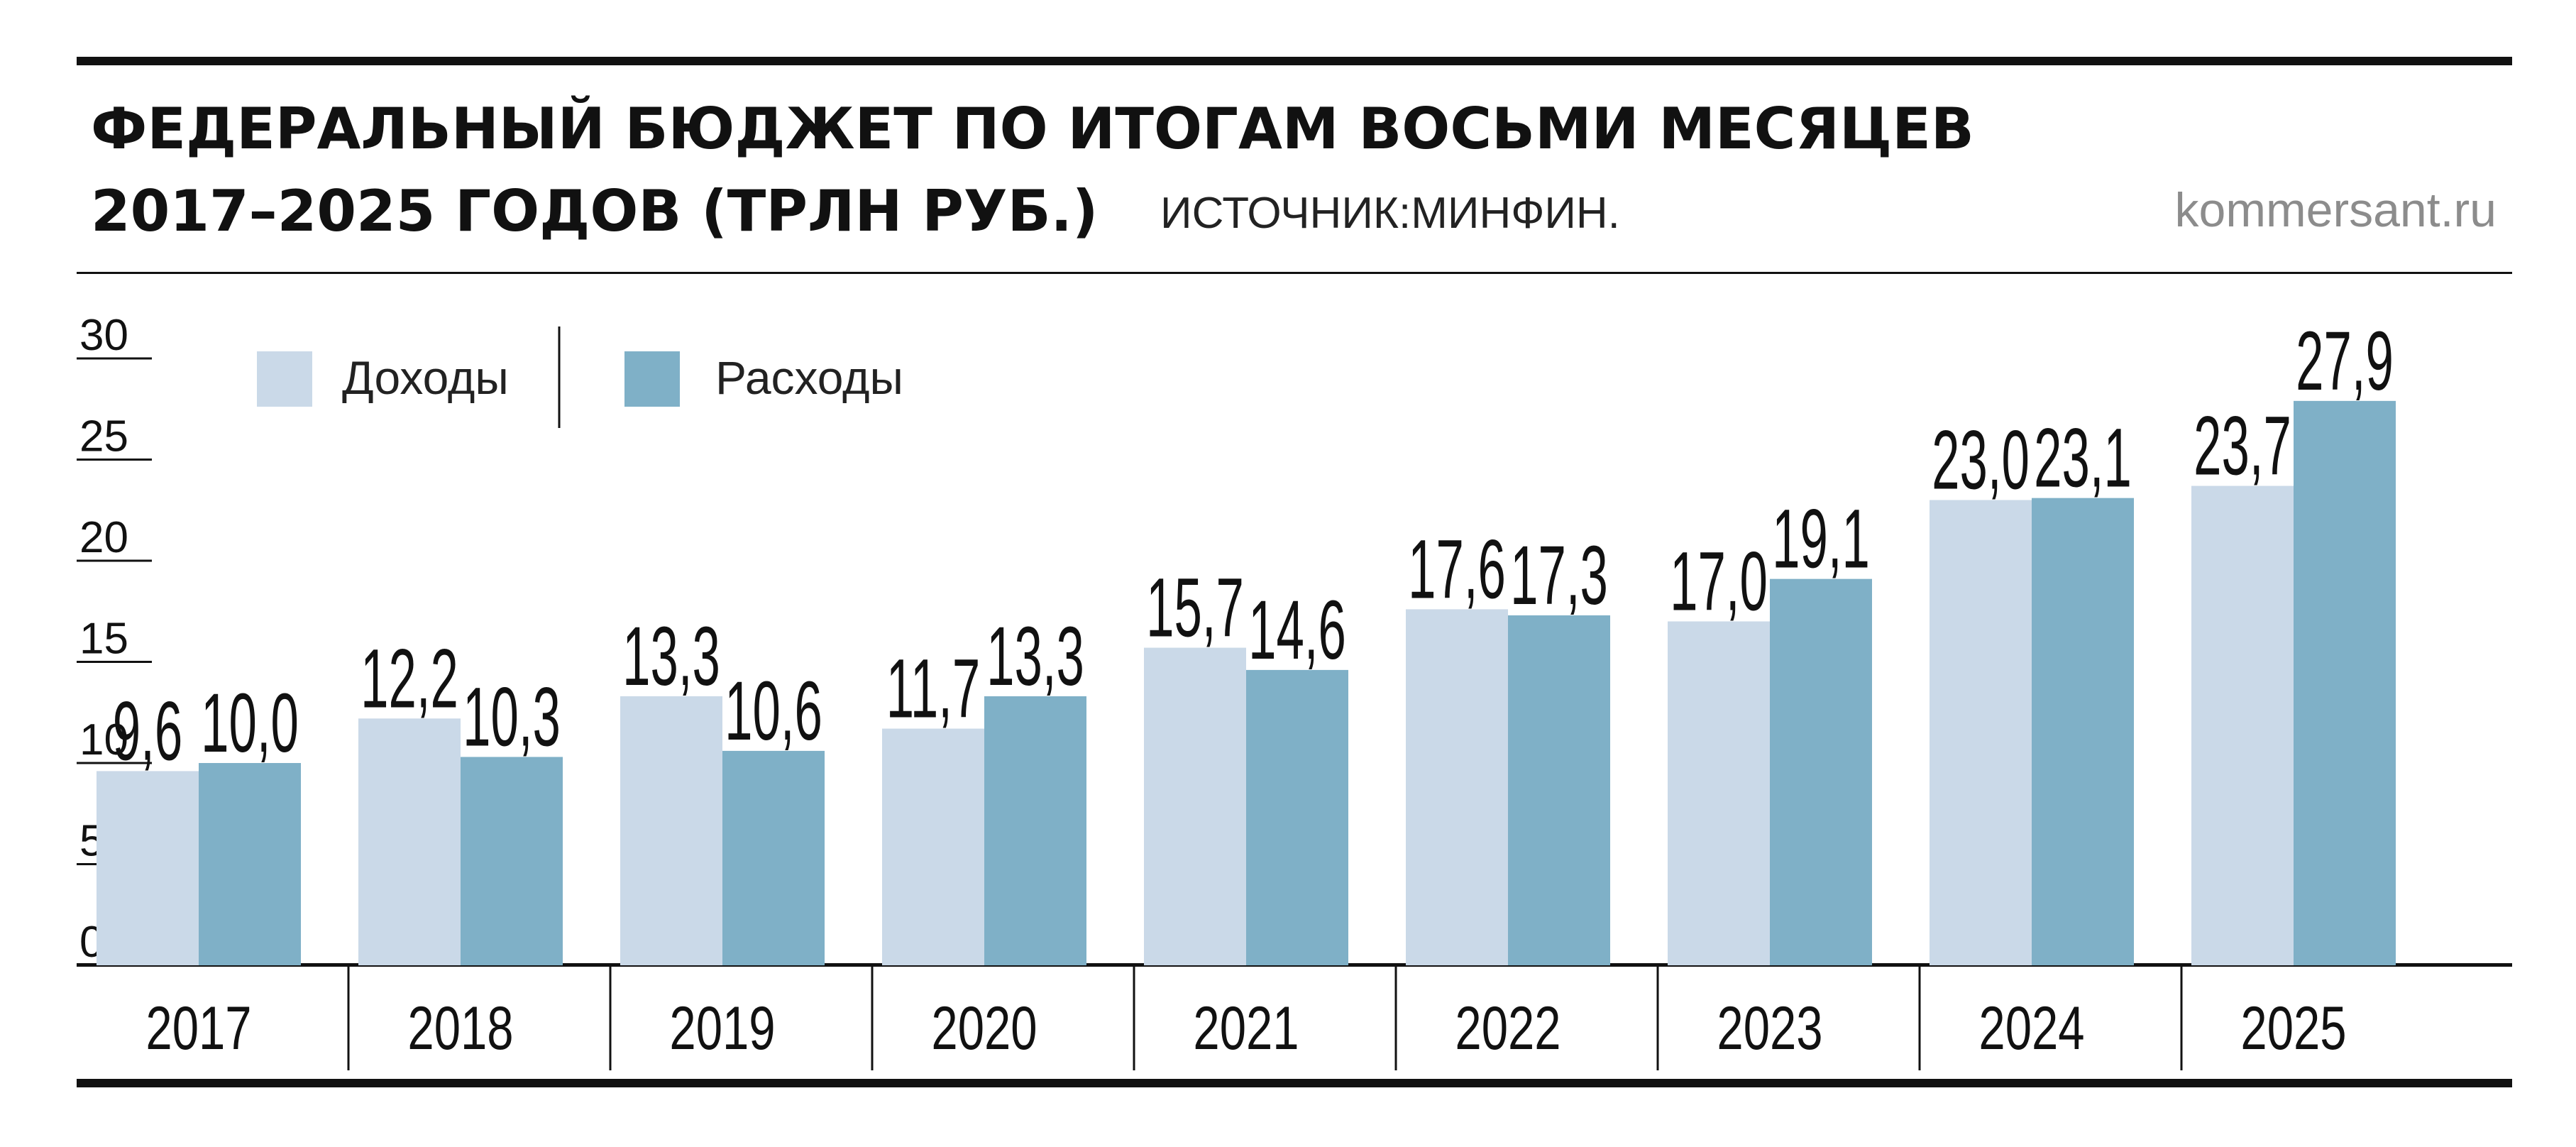 This screenshot has height=1147, width=2576. I want to click on site-credit: kommersant.ru, so click(2335, 210).